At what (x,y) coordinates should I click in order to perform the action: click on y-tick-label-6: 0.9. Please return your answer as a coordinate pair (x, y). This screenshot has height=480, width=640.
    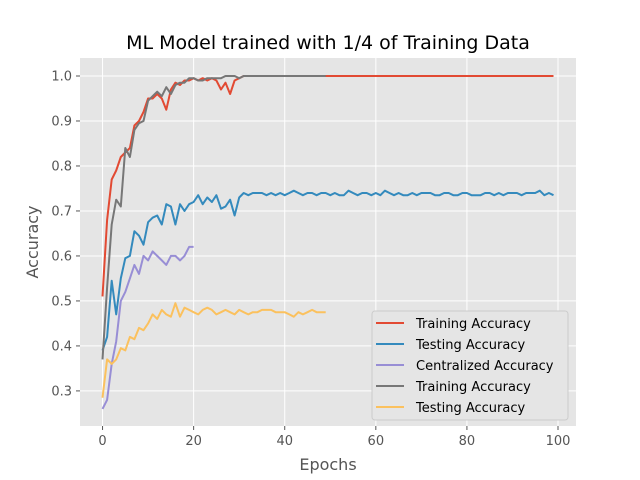
    Looking at the image, I should click on (61, 121).